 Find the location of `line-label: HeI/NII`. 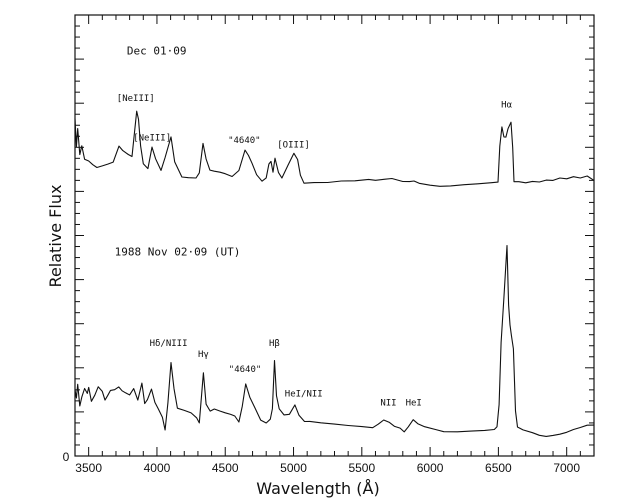

line-label: HeI/NII is located at coordinates (304, 394).